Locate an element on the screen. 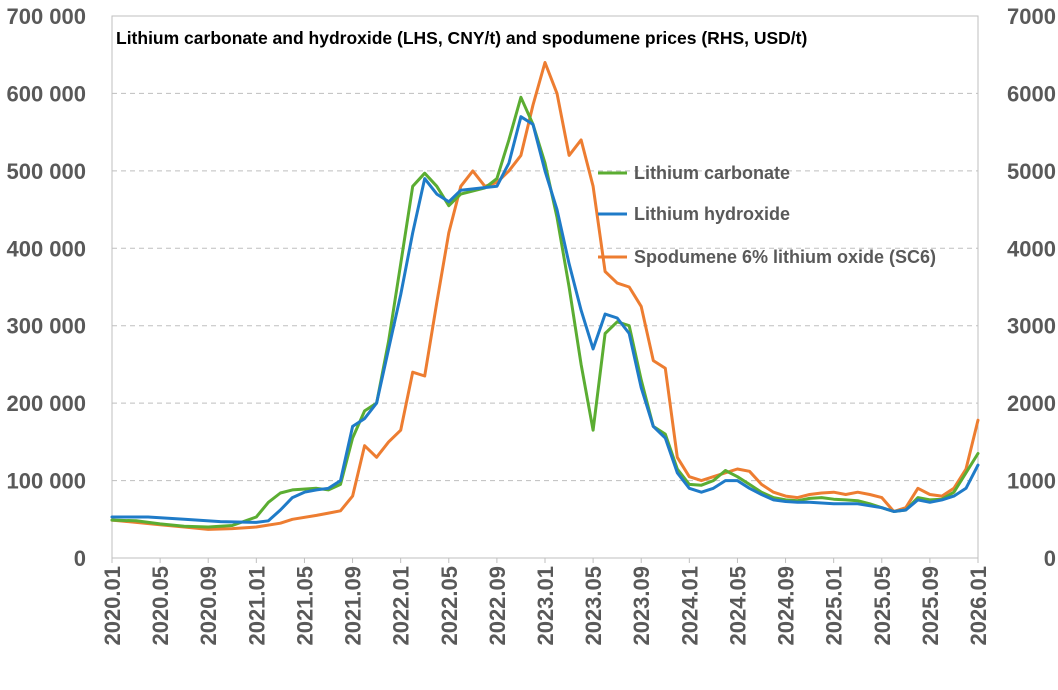 The width and height of the screenshot is (1058, 690). y-tick-label-right: 7000 is located at coordinates (1031, 16).